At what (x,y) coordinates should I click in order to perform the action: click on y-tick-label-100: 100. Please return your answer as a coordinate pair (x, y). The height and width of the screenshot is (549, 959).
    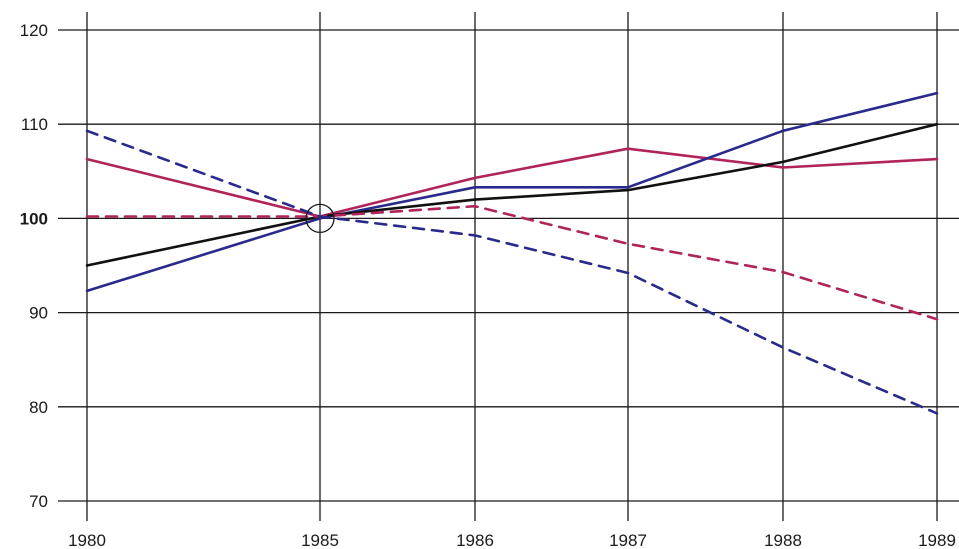
    Looking at the image, I should click on (34, 218).